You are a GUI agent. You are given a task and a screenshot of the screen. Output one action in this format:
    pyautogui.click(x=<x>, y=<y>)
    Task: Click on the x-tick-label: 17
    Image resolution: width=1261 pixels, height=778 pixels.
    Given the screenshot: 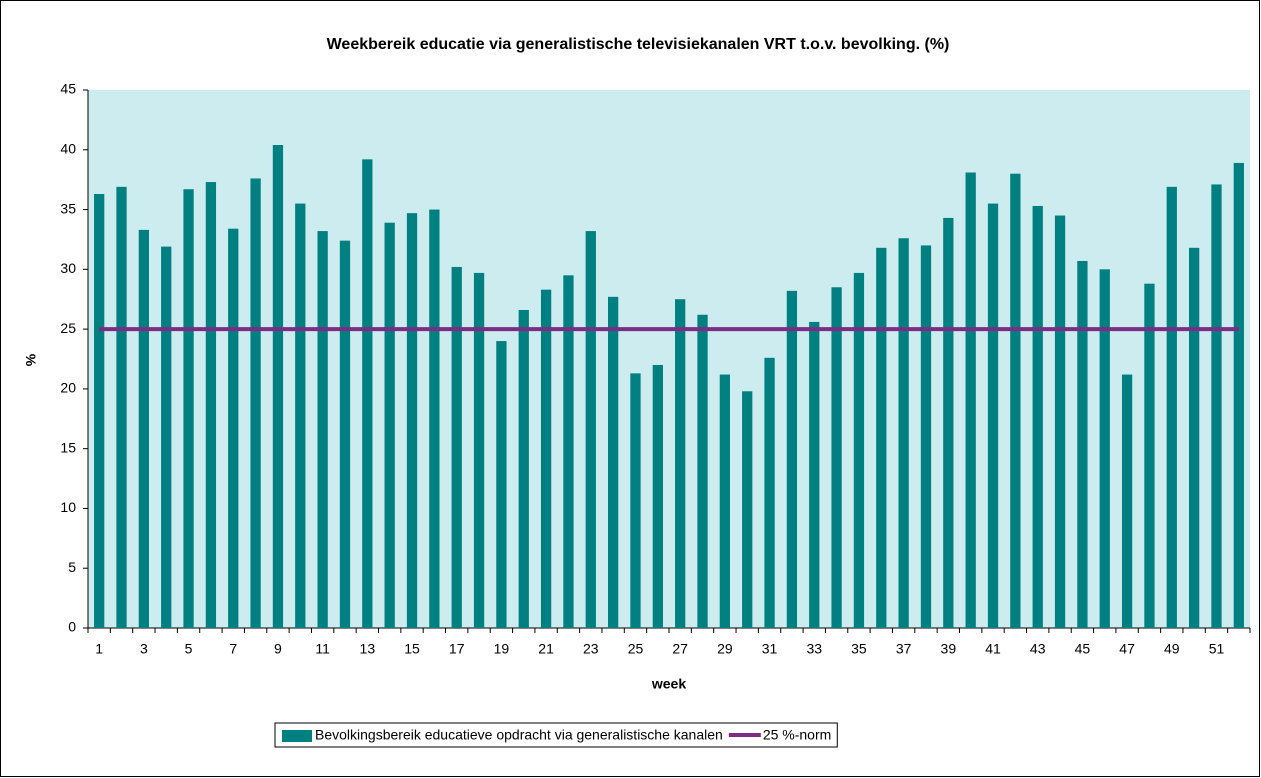 What is the action you would take?
    pyautogui.click(x=457, y=649)
    